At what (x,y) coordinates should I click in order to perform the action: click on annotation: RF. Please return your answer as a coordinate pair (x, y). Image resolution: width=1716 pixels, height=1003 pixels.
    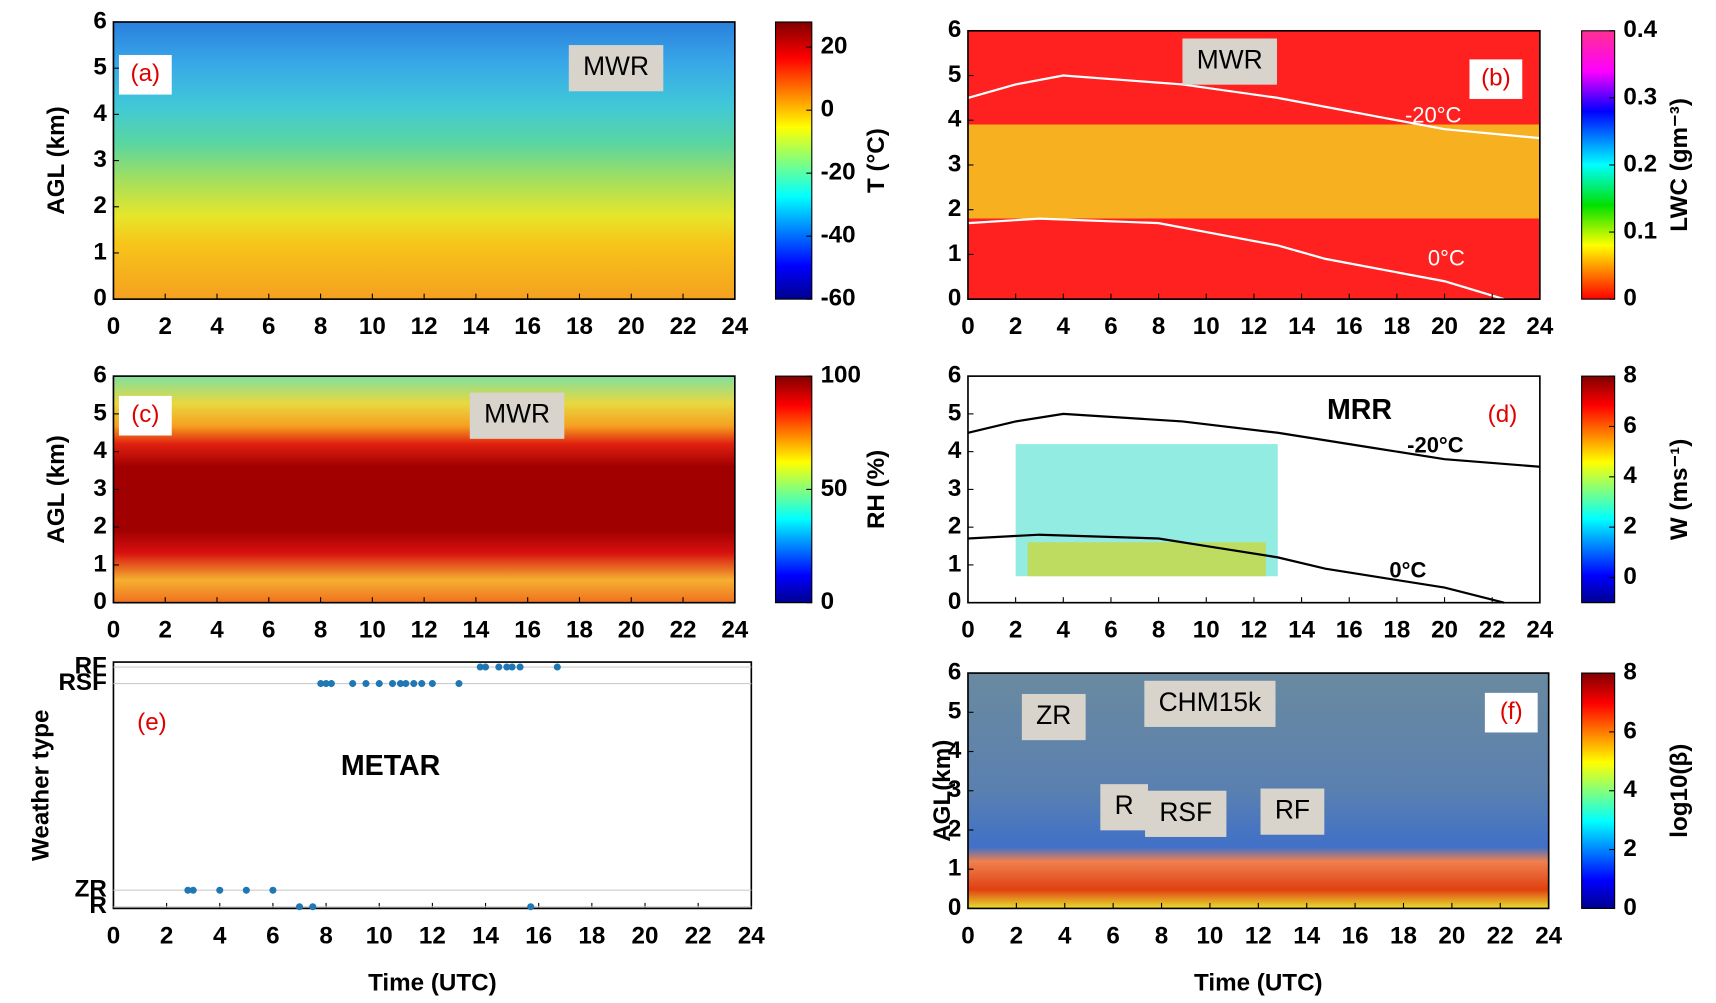
    Looking at the image, I should click on (1292, 810).